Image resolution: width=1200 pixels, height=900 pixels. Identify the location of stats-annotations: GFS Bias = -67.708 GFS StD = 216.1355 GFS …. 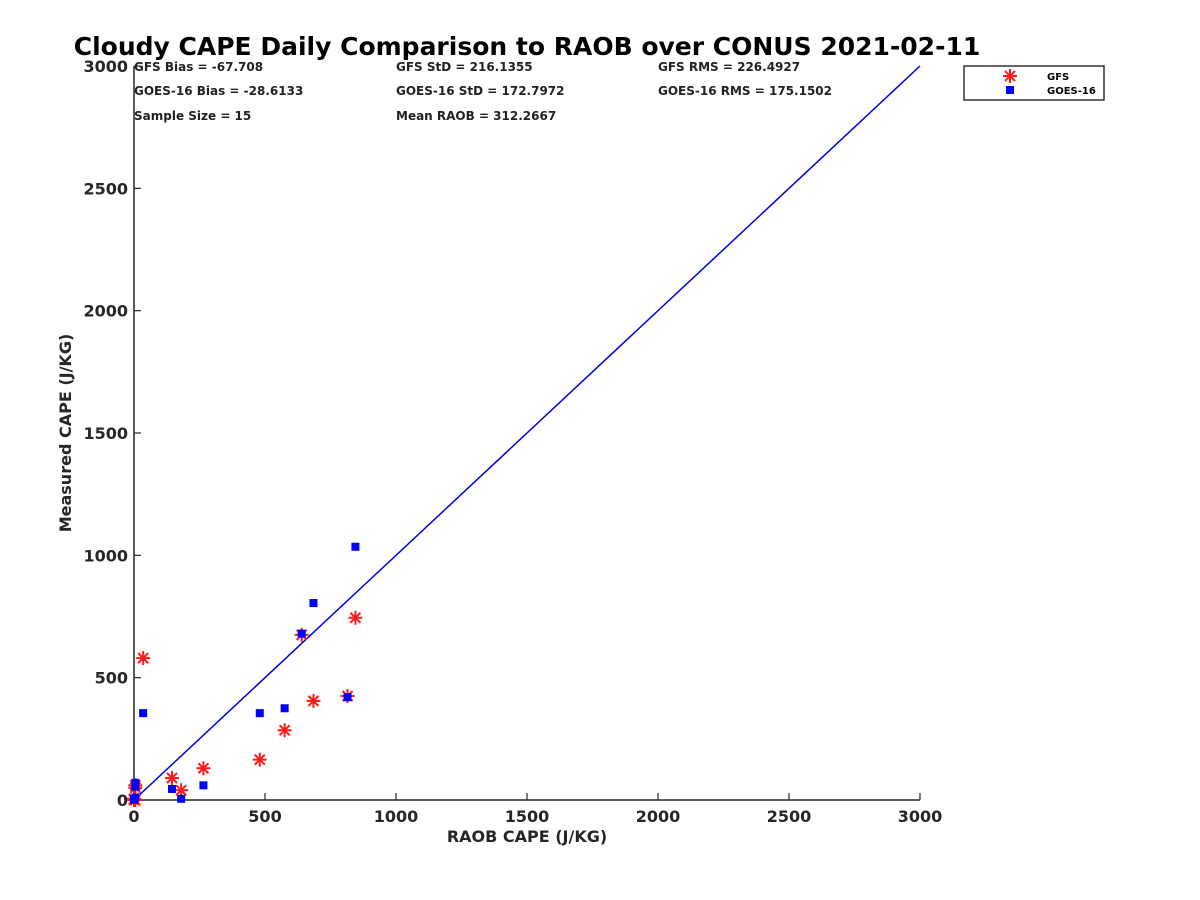
(483, 91).